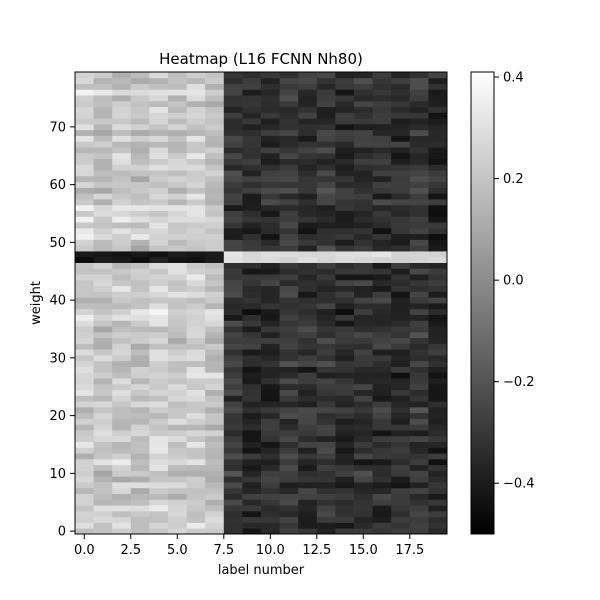 The height and width of the screenshot is (600, 600). I want to click on colorbar-tick-label: −0.2, so click(519, 382).